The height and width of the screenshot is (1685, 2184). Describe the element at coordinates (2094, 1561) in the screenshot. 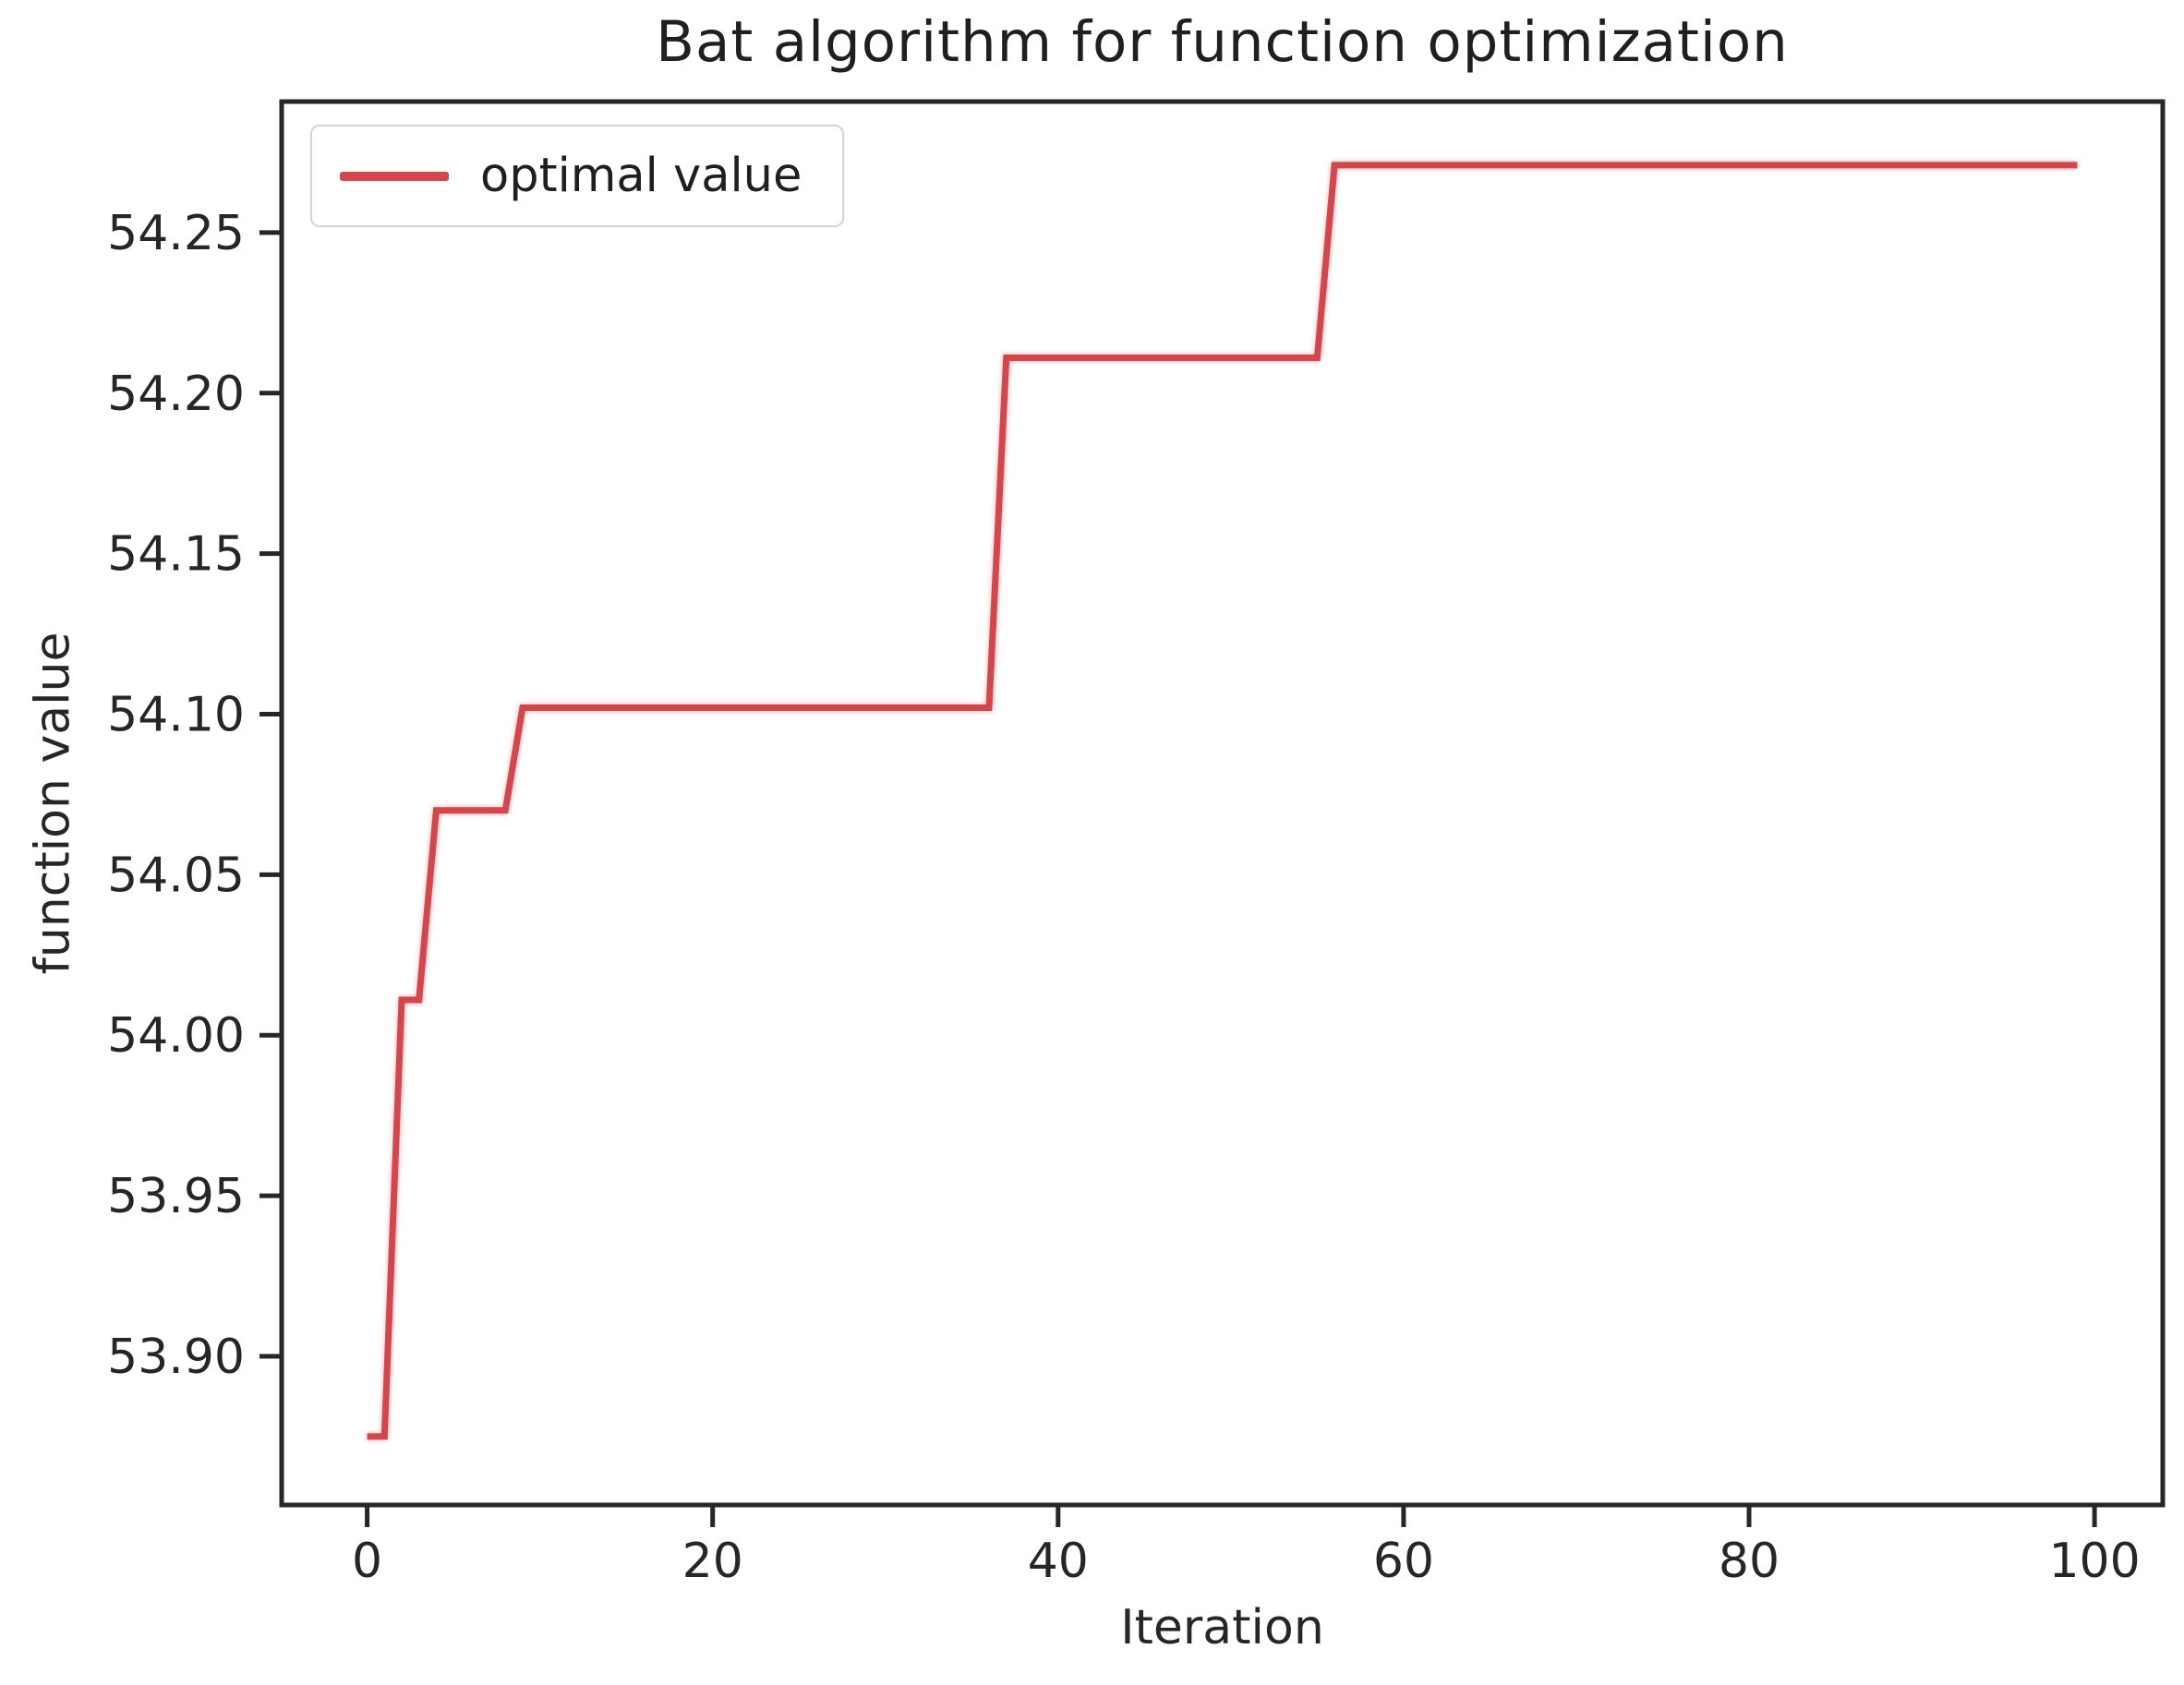

I see `x-tick-label: 100` at that location.